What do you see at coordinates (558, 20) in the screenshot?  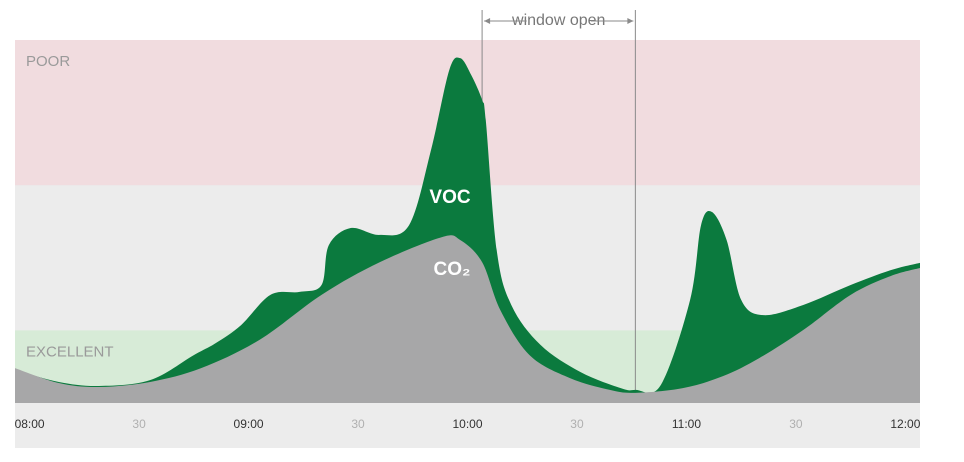 I see `annotation-label: window open` at bounding box center [558, 20].